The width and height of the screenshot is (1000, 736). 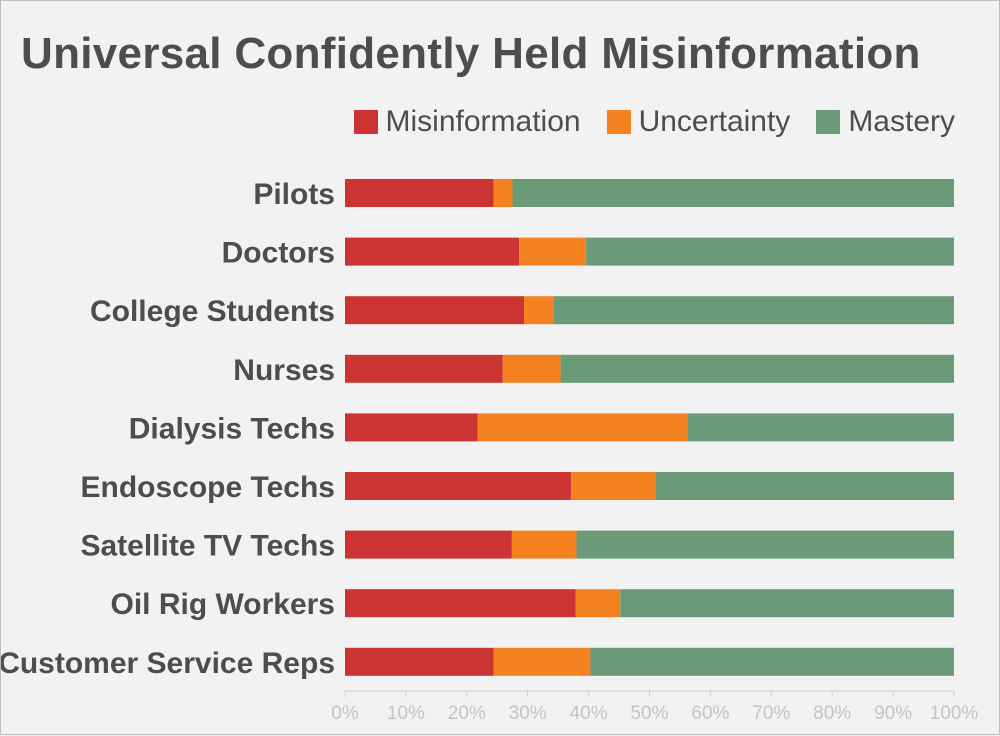 I want to click on bar-doctors-uncertainty, so click(x=553, y=251).